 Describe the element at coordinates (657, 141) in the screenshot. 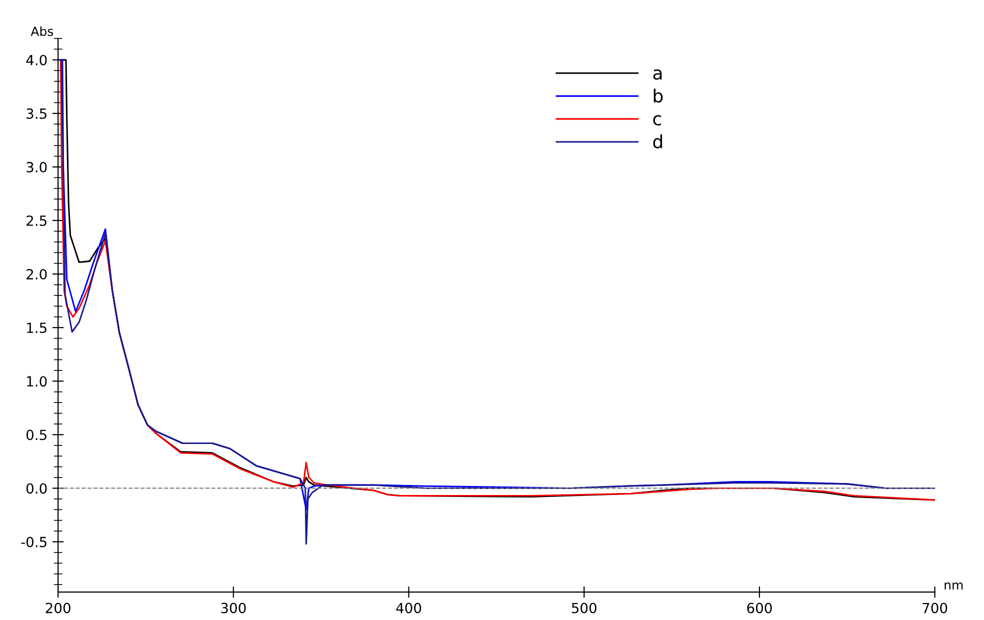

I see `legend-label: d` at that location.